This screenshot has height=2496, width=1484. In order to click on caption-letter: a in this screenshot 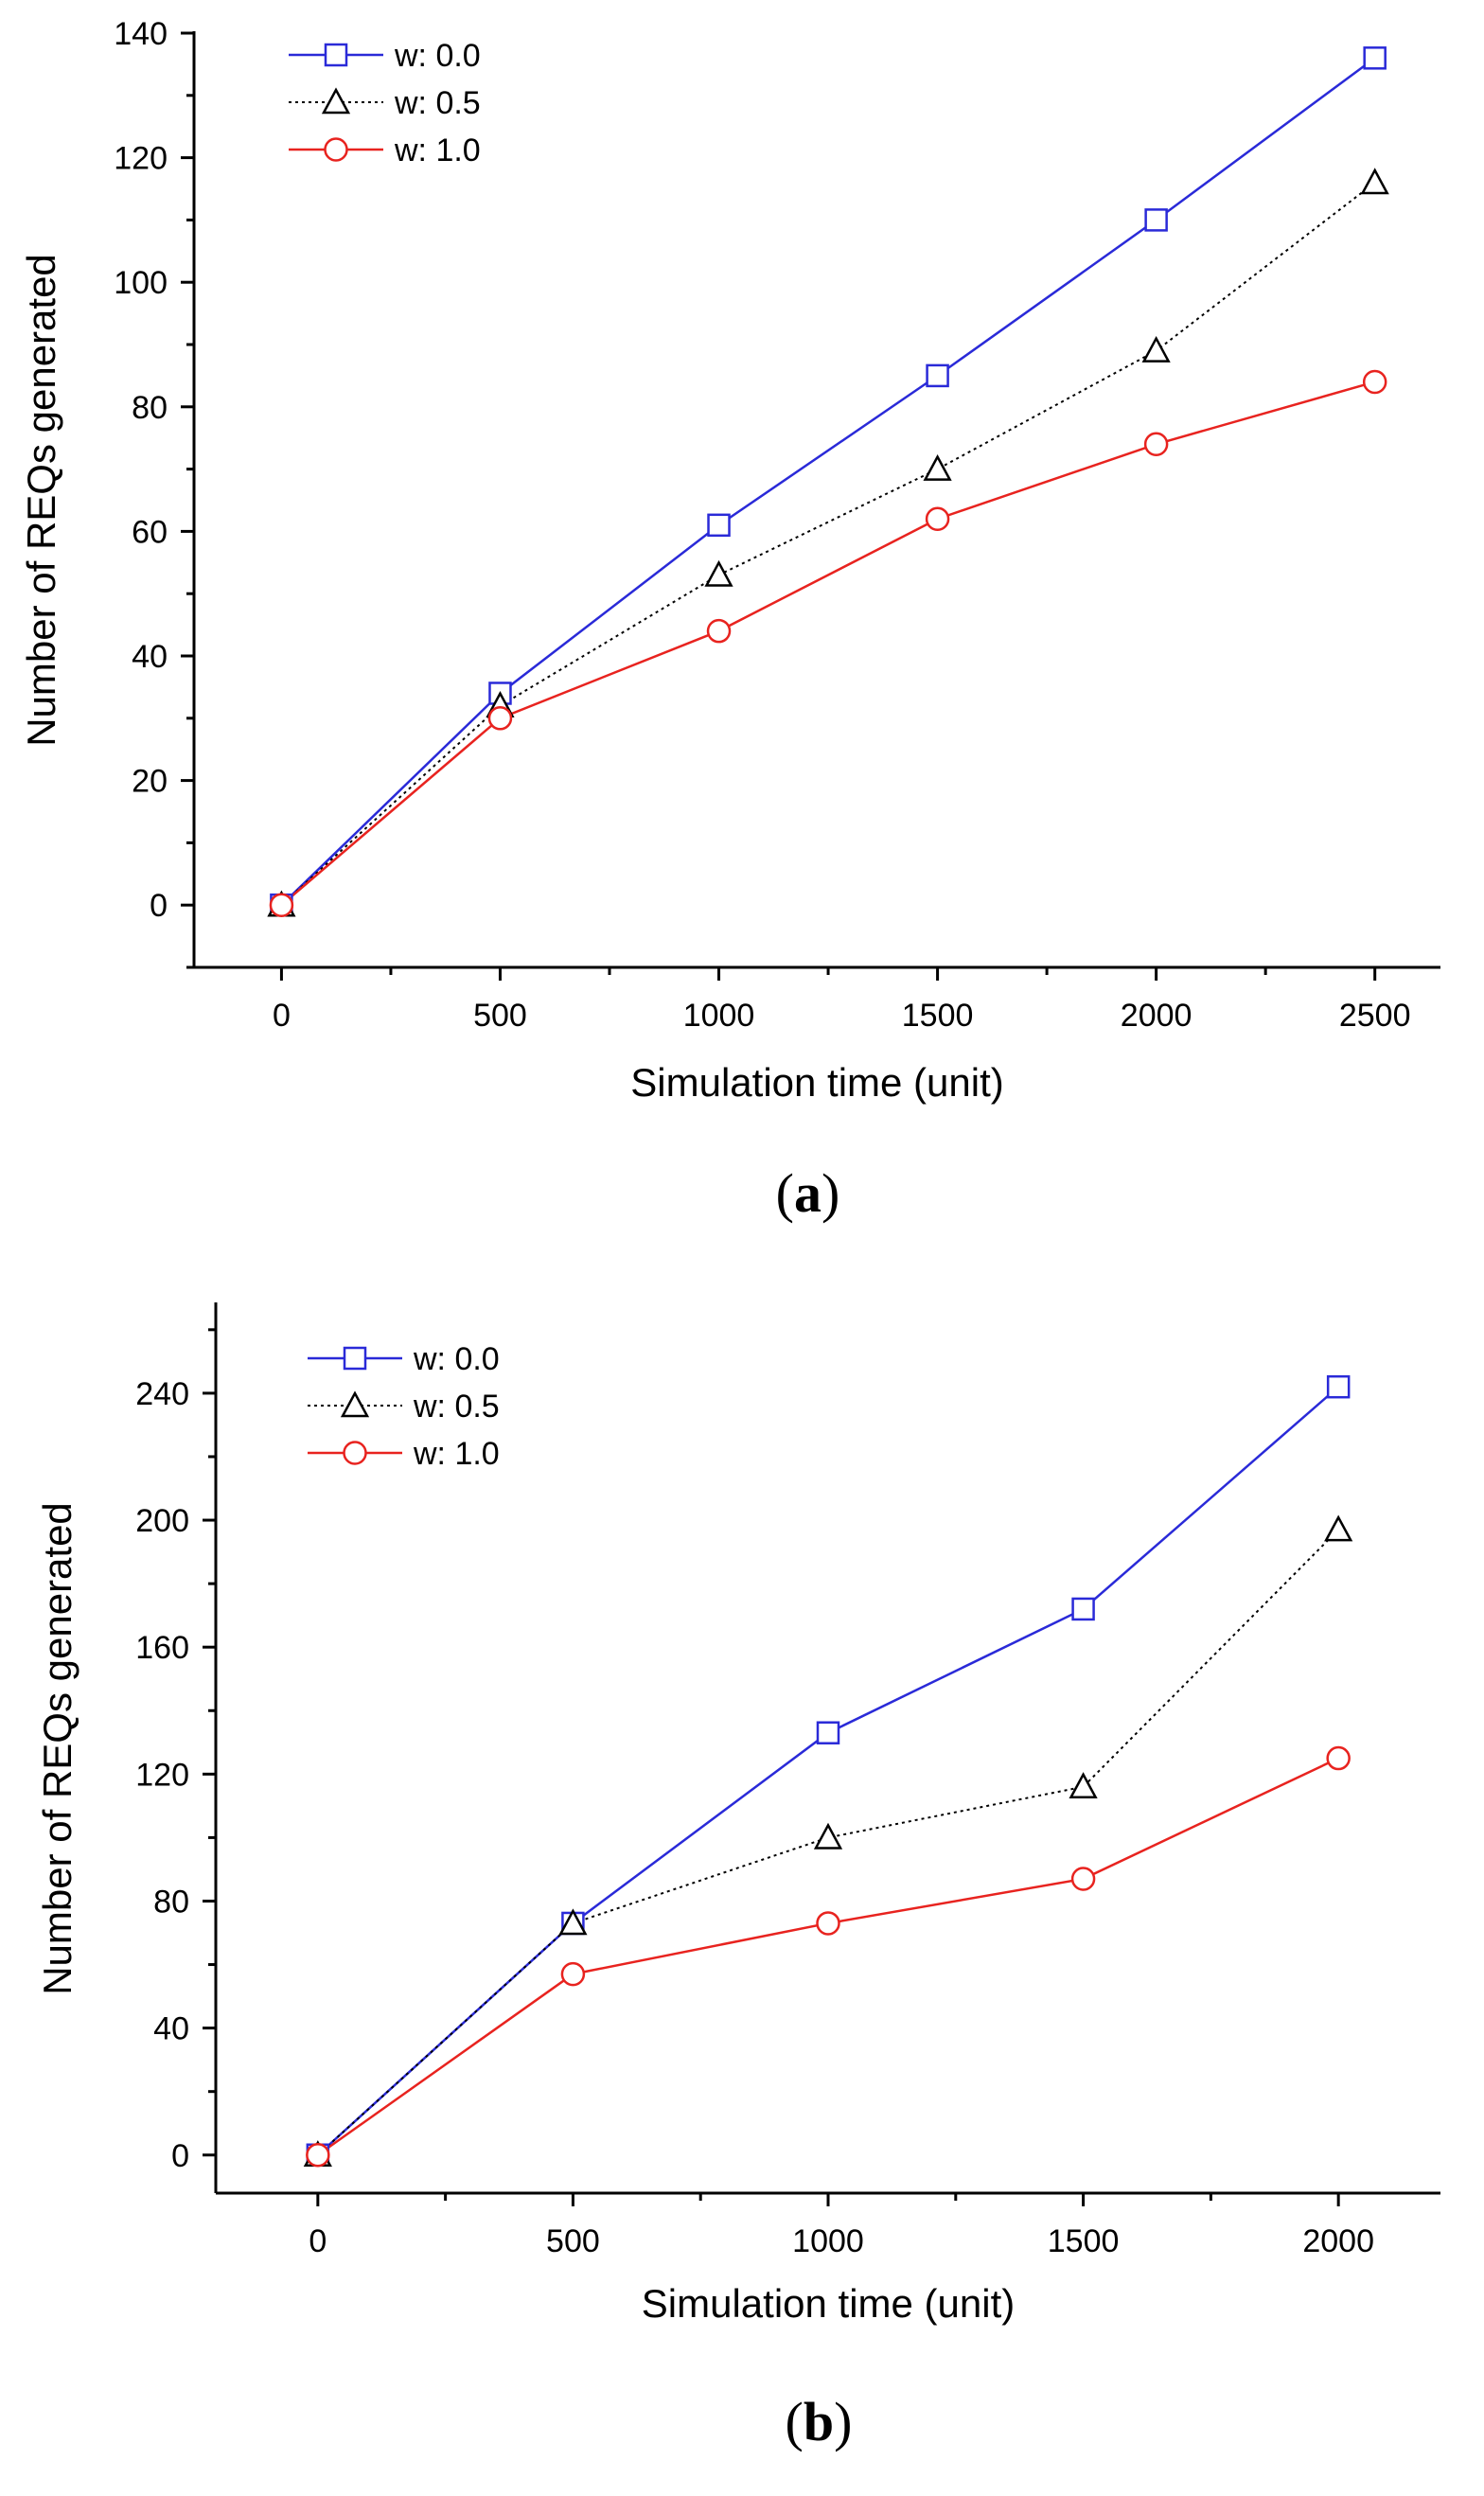, I will do `click(808, 1193)`.